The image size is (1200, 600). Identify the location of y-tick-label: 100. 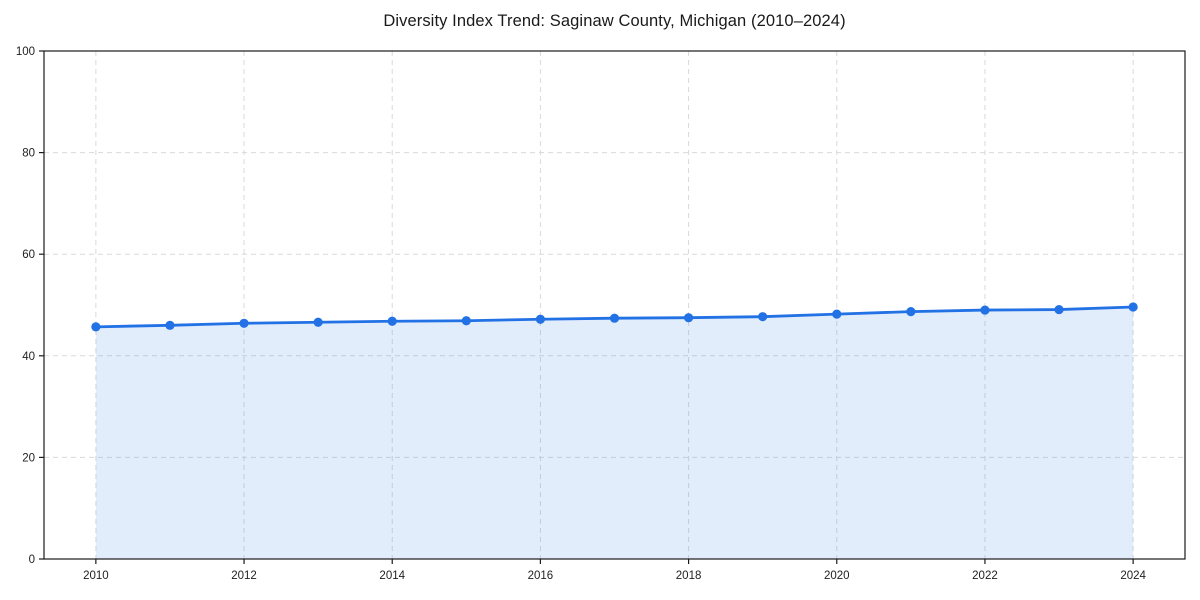
(25, 52).